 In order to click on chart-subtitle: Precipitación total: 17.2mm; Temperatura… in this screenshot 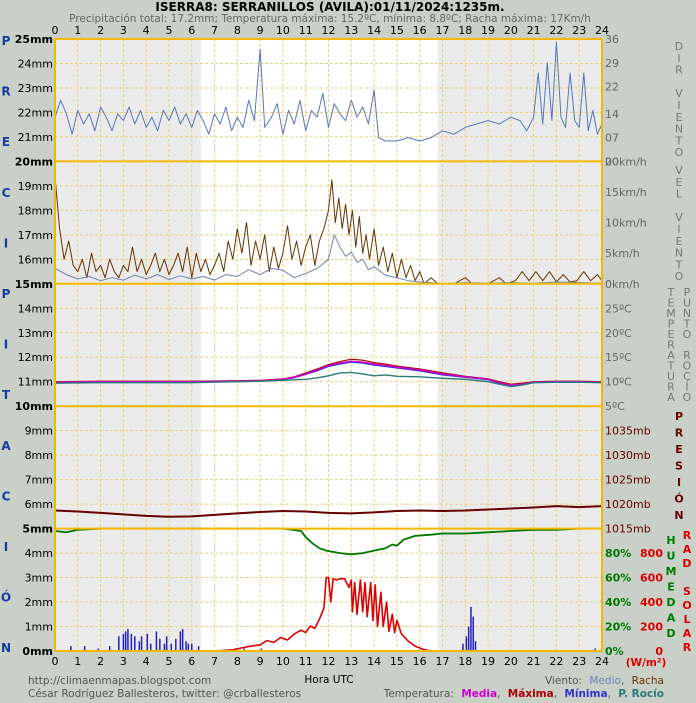, I will do `click(330, 19)`.